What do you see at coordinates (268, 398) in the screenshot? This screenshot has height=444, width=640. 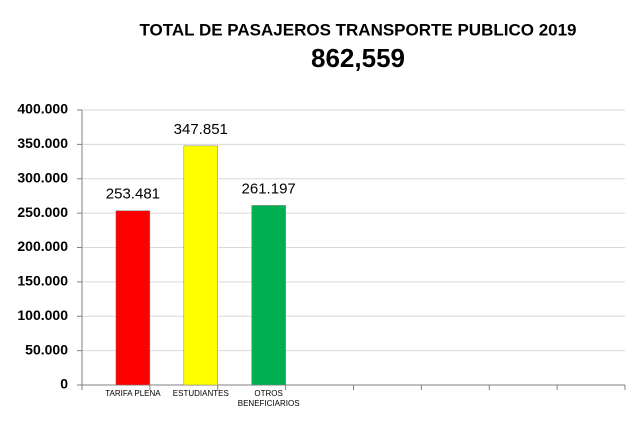 I see `x-tick-label: OTROS BENEFICIARIOS` at bounding box center [268, 398].